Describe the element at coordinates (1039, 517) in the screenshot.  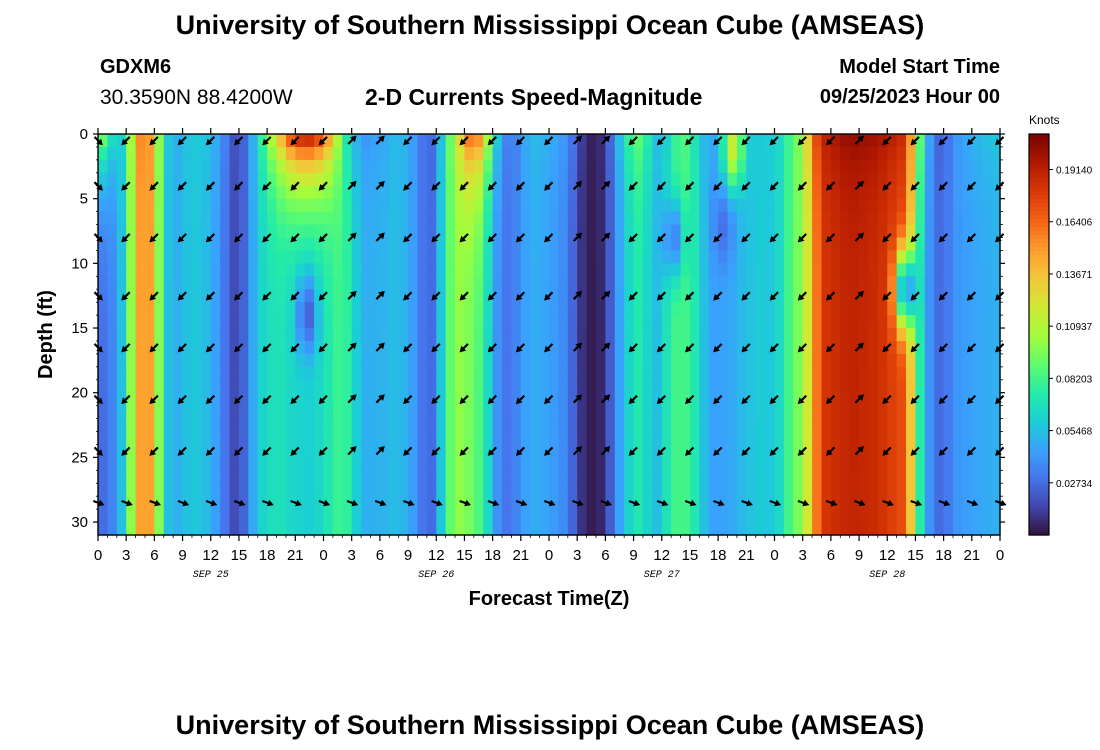
I see `colorbar-segment` at that location.